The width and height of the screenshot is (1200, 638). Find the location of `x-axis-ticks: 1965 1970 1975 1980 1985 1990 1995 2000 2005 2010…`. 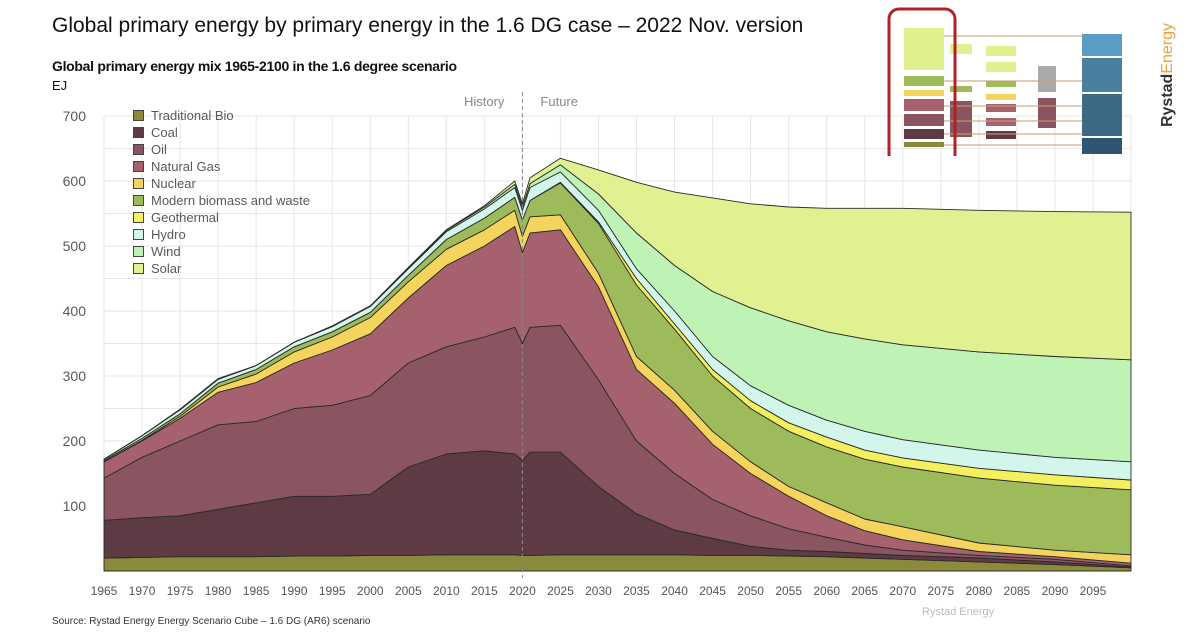

x-axis-ticks: 1965 1970 1975 1980 1985 1990 1995 2000 2005 2010… is located at coordinates (599, 591).